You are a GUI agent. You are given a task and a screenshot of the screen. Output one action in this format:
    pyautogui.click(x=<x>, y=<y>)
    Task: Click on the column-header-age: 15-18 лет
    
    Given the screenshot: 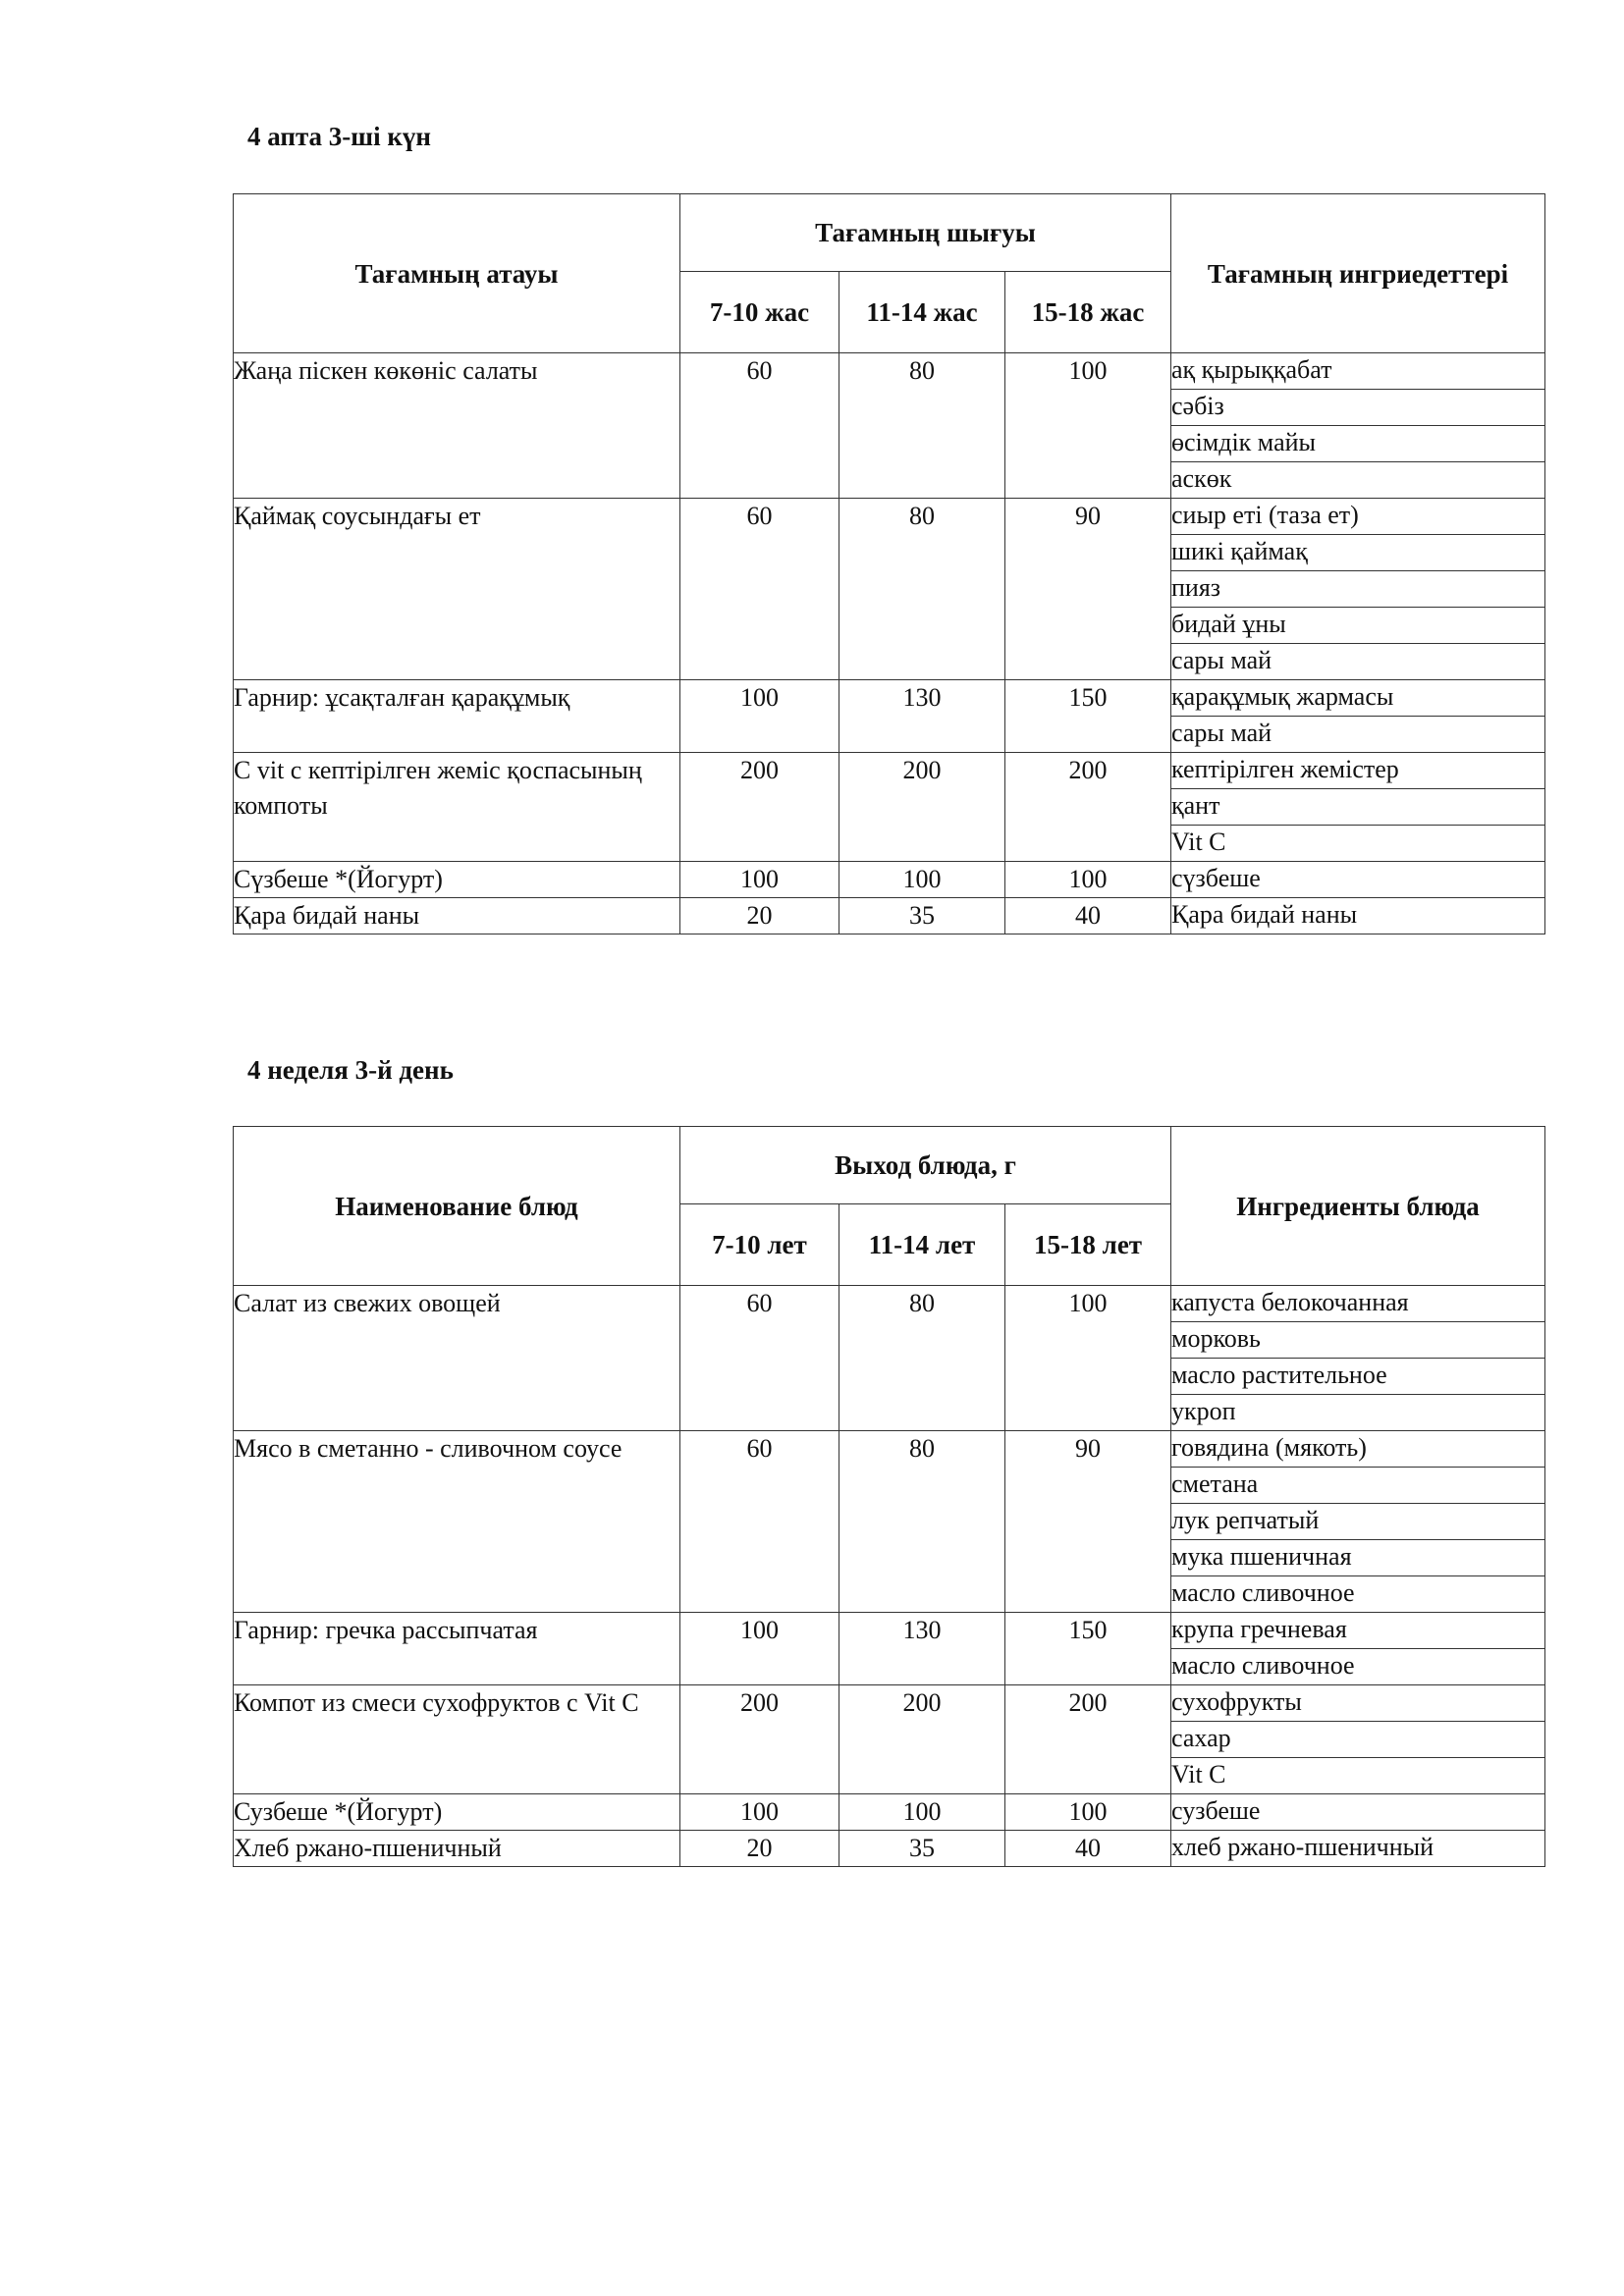 What is the action you would take?
    pyautogui.click(x=1087, y=1244)
    